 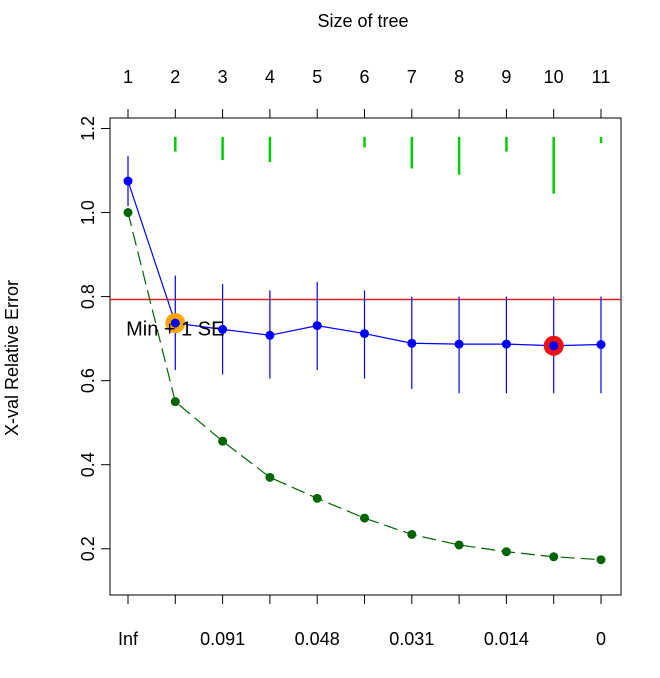 What do you see at coordinates (223, 77) in the screenshot?
I see `top-tick-label: 3` at bounding box center [223, 77].